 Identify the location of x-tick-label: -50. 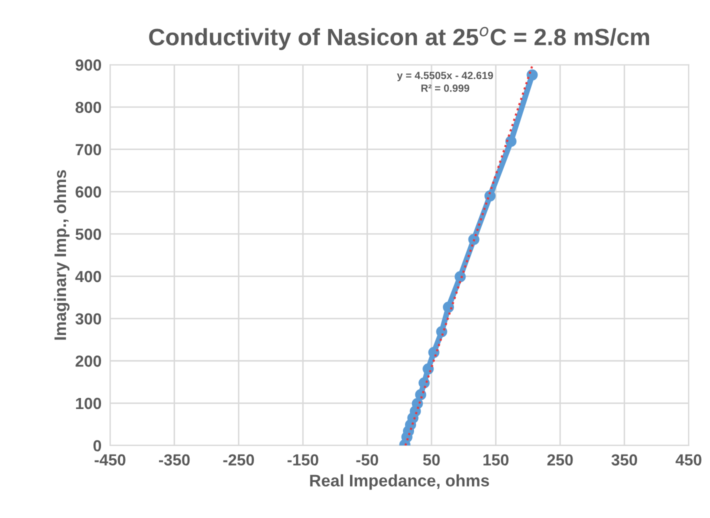
(367, 460).